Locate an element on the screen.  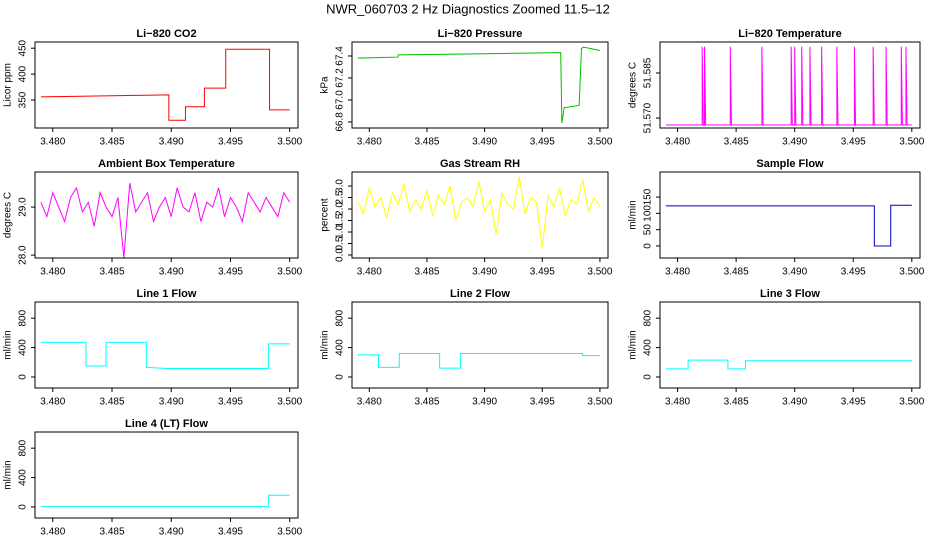
y-tick-label: 2.0 is located at coordinates (340, 209).